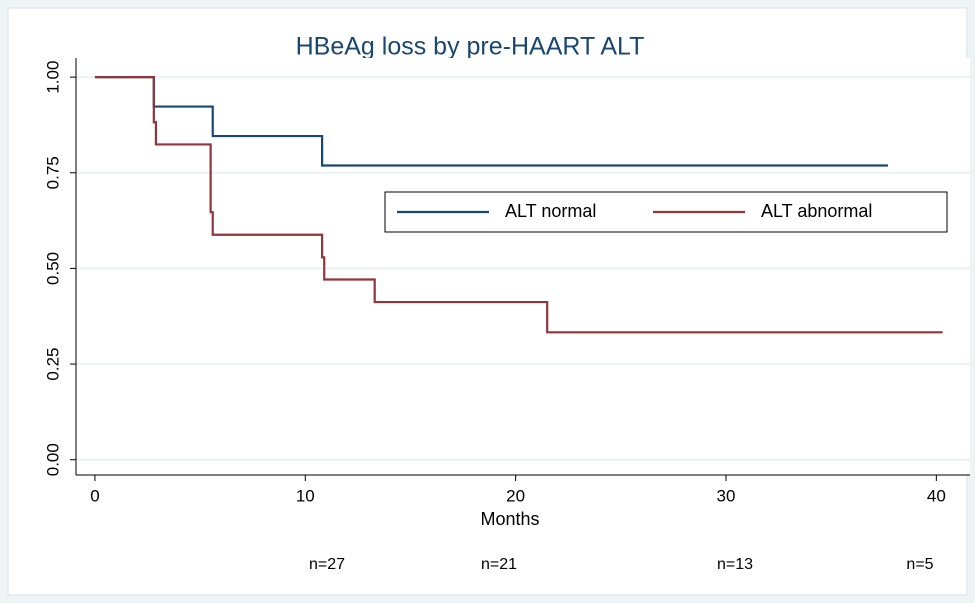  Describe the element at coordinates (550, 211) in the screenshot. I see `legend-label: ALT normal` at that location.